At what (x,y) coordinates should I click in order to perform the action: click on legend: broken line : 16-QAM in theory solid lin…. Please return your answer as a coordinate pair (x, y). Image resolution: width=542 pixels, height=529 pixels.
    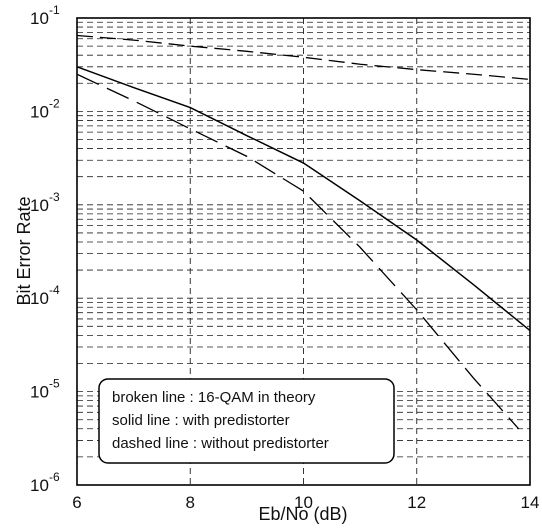
    Looking at the image, I should click on (246, 421).